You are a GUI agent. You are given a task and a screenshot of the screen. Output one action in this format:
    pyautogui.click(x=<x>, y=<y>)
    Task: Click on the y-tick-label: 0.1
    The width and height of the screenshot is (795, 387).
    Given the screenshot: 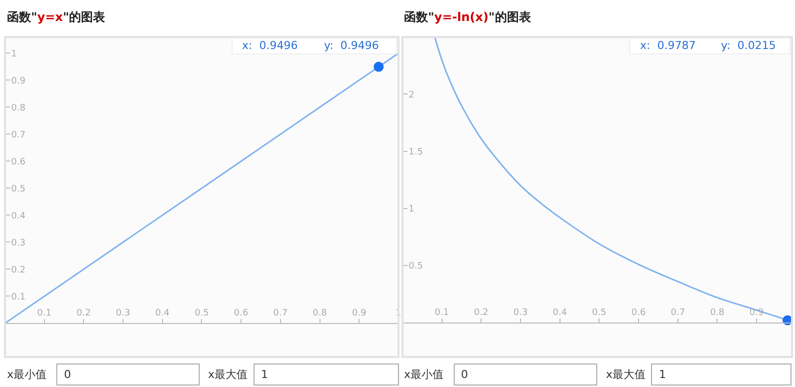 What is the action you would take?
    pyautogui.click(x=18, y=297)
    